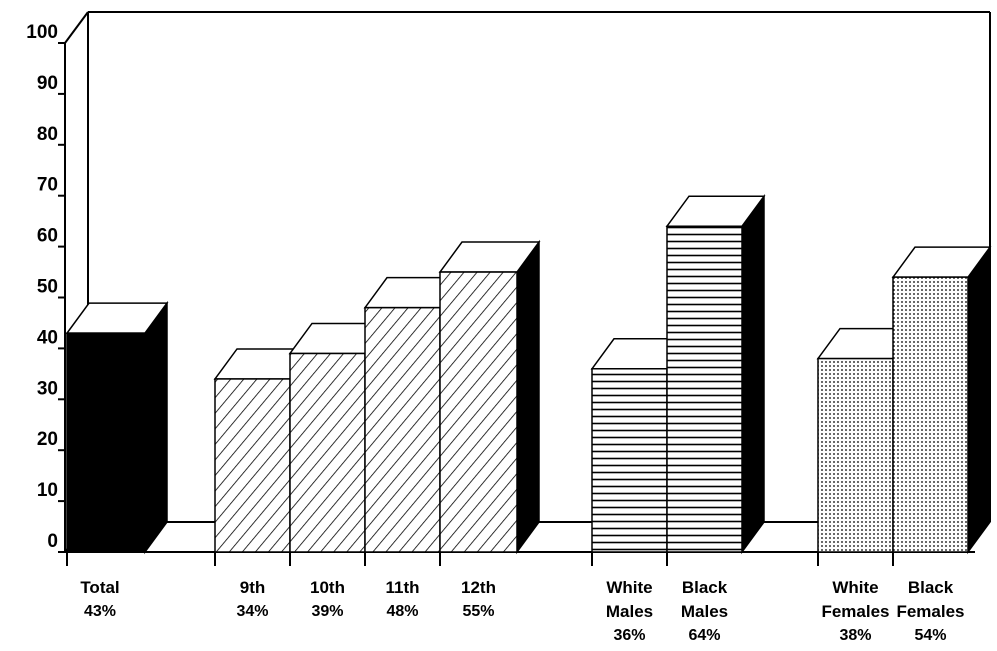  What do you see at coordinates (402, 587) in the screenshot?
I see `x-tick-label: 11th` at bounding box center [402, 587].